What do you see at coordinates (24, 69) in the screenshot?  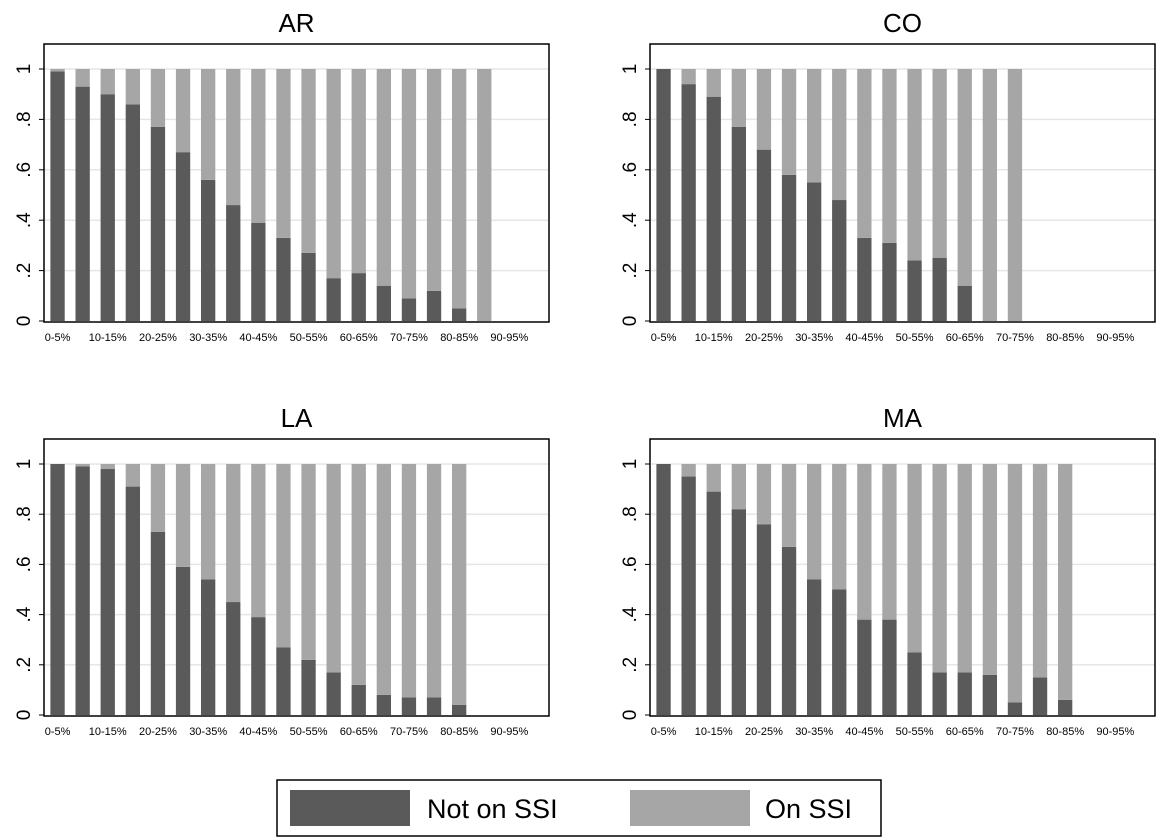 I see `y-tick-label: 1` at bounding box center [24, 69].